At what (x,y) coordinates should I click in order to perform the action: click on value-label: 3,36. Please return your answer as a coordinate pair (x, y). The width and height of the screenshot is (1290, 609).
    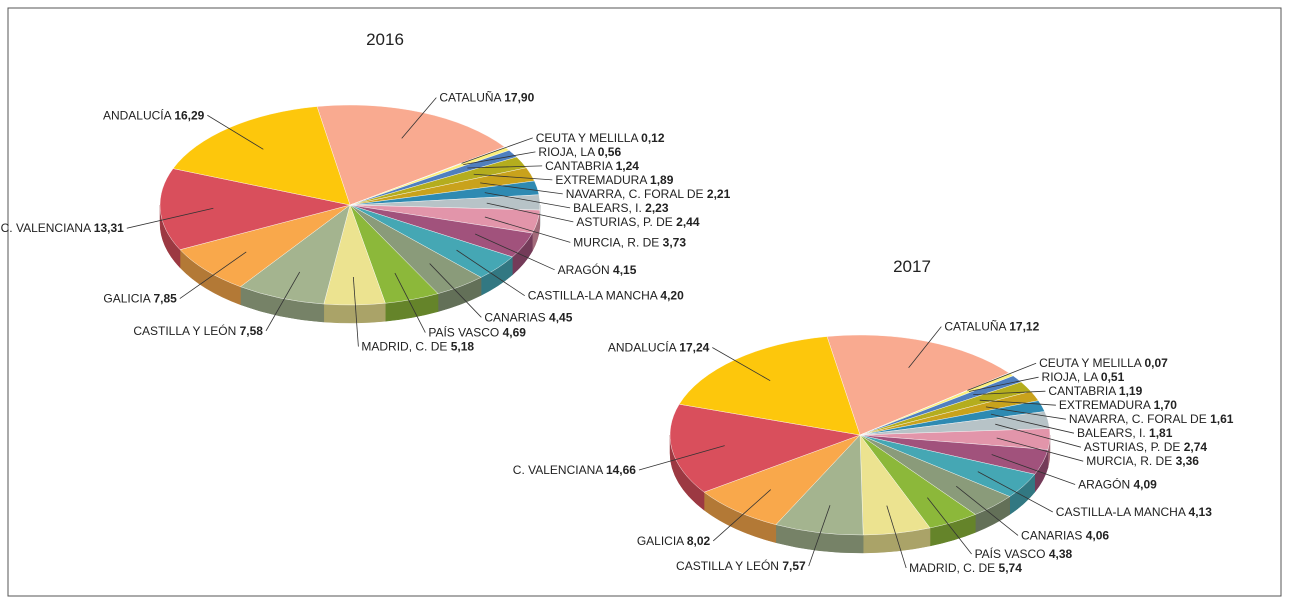
    Looking at the image, I should click on (1188, 461).